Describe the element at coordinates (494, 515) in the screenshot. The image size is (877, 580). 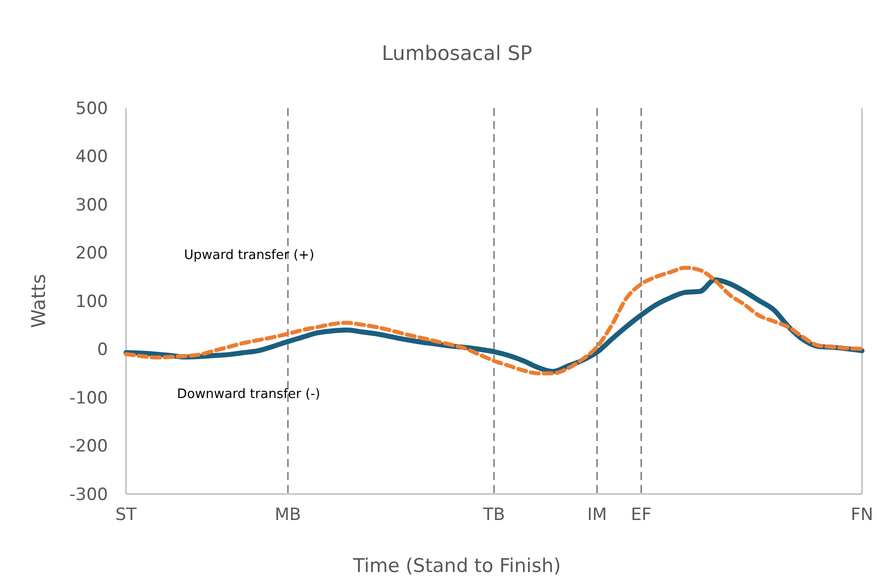
I see `x-tick-label: TB` at that location.